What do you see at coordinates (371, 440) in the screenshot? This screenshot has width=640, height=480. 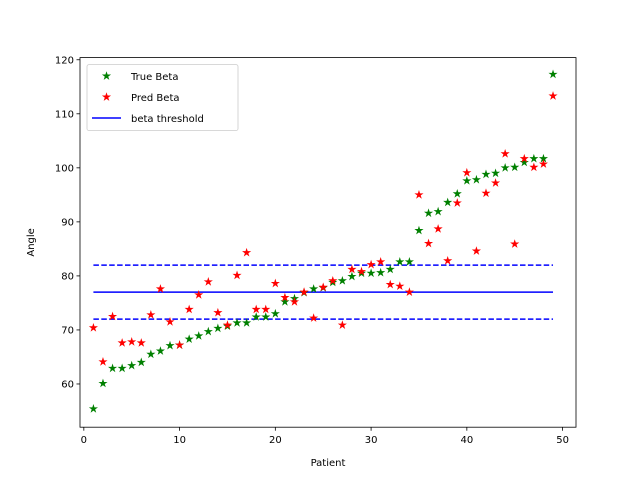 I see `x-tick-label: 30` at bounding box center [371, 440].